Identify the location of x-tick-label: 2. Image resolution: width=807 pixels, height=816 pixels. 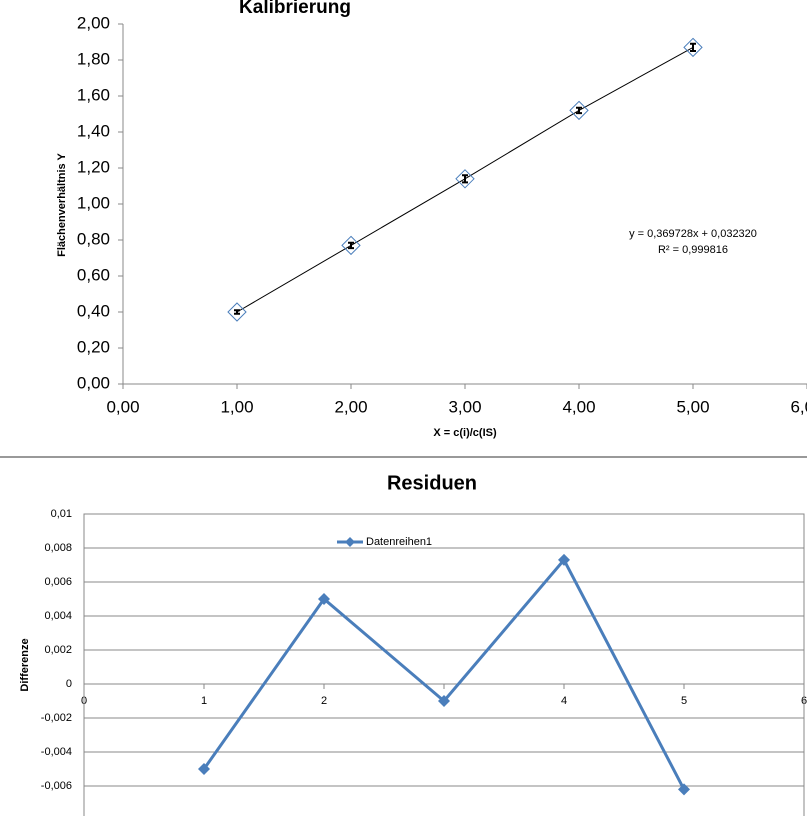
(324, 701).